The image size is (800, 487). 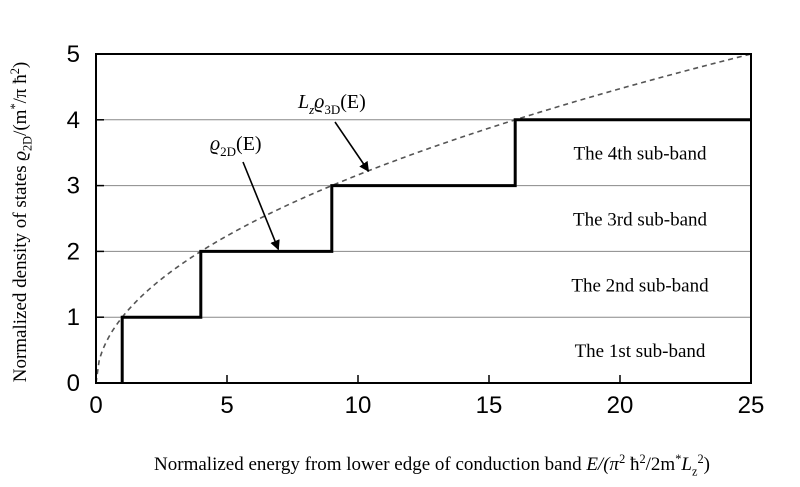 I want to click on annotation-arrow-3d, so click(x=352, y=146).